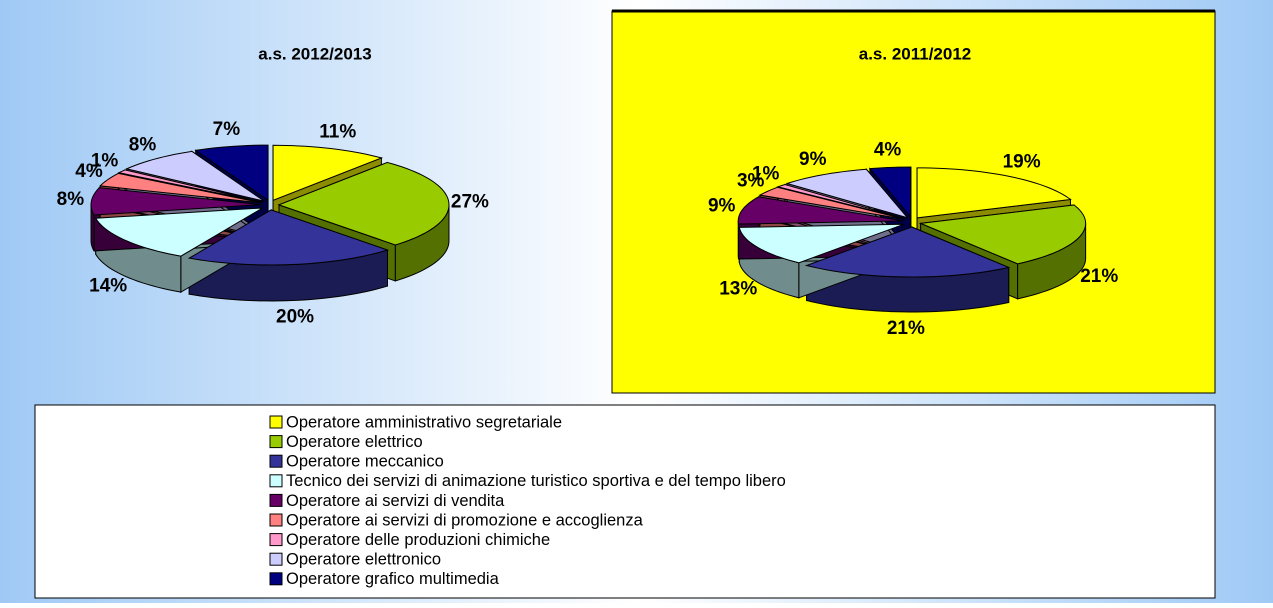  What do you see at coordinates (365, 462) in the screenshot?
I see `legend-label: Operatore meccanico` at bounding box center [365, 462].